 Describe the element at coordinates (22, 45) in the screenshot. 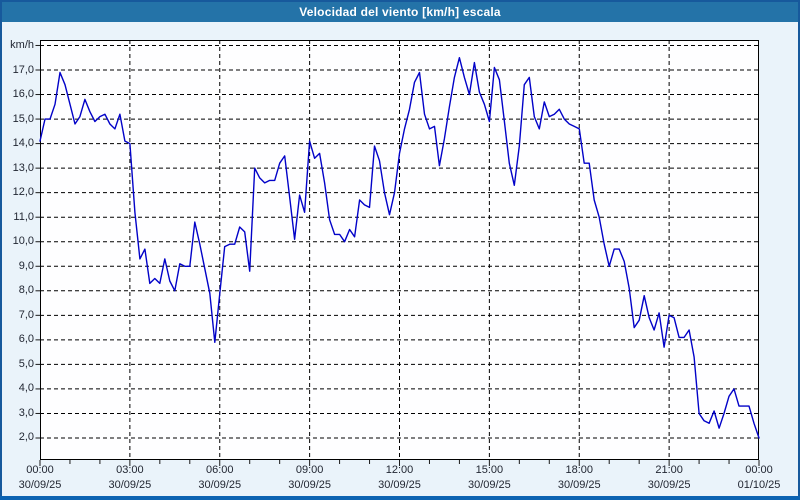

I see `y-axis-unit-label: km/h` at that location.